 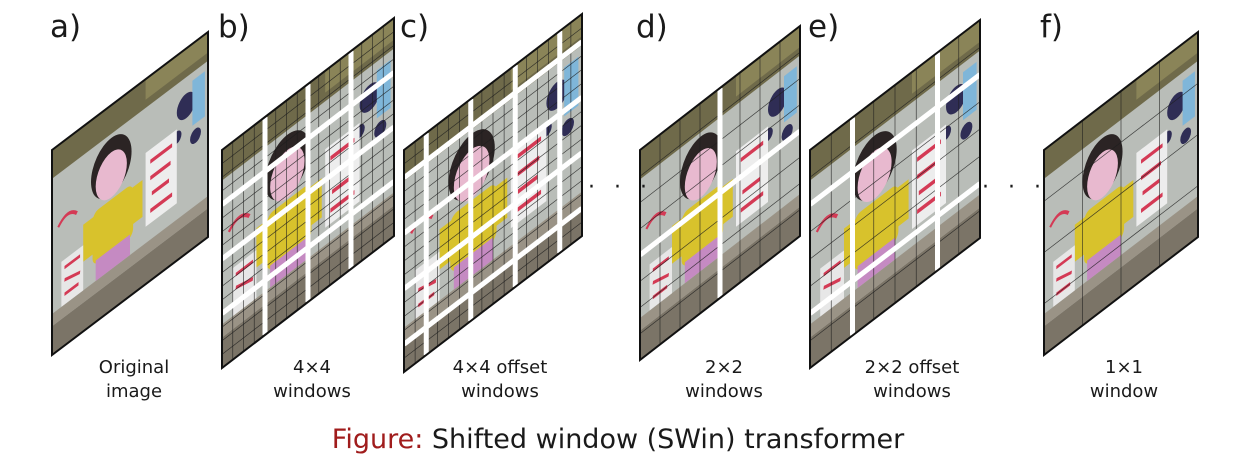 What do you see at coordinates (1014, 187) in the screenshot?
I see `ellipsis-right: · · ·` at bounding box center [1014, 187].